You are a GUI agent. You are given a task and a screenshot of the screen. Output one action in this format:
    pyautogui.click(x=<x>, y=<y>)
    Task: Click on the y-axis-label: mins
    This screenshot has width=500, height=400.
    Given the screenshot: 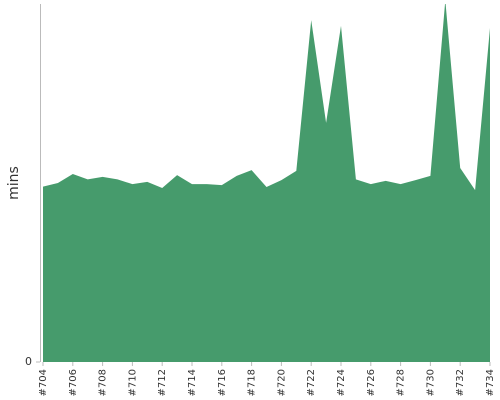 What is the action you would take?
    pyautogui.click(x=14, y=183)
    